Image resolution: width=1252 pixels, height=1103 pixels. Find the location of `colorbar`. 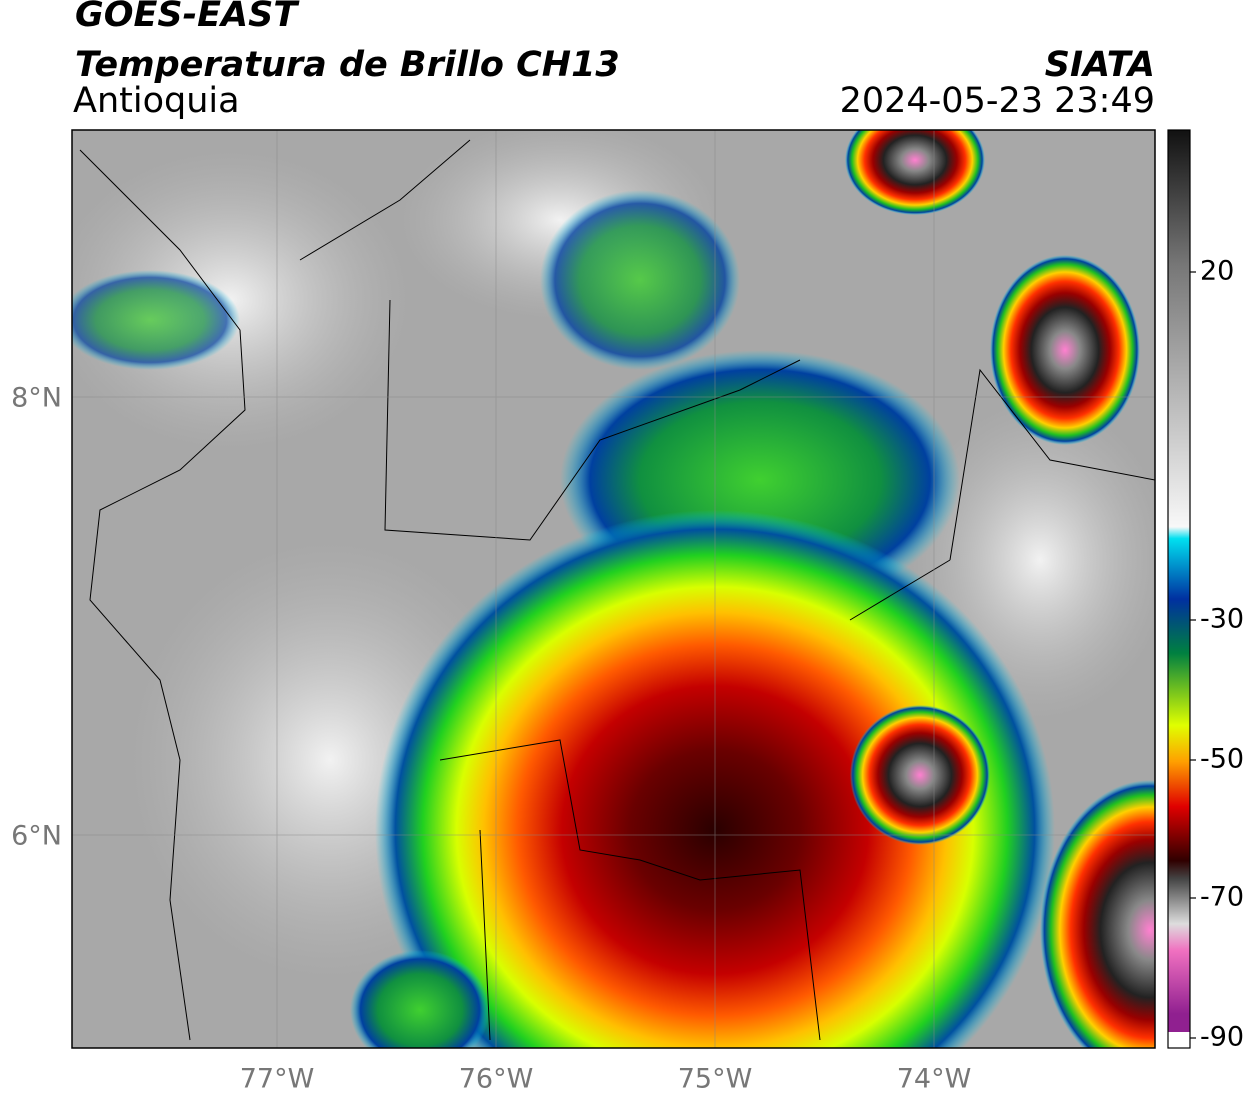

colorbar is located at coordinates (1179, 589).